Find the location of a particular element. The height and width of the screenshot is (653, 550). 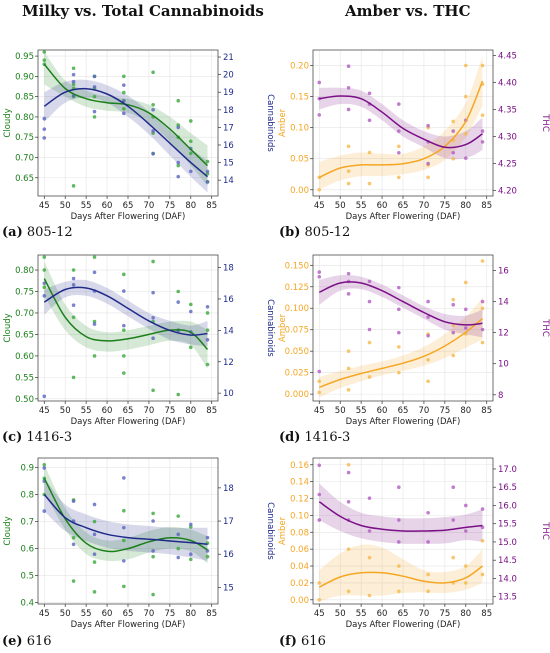

y-left-tick-label: 0.10 is located at coordinates (299, 516).